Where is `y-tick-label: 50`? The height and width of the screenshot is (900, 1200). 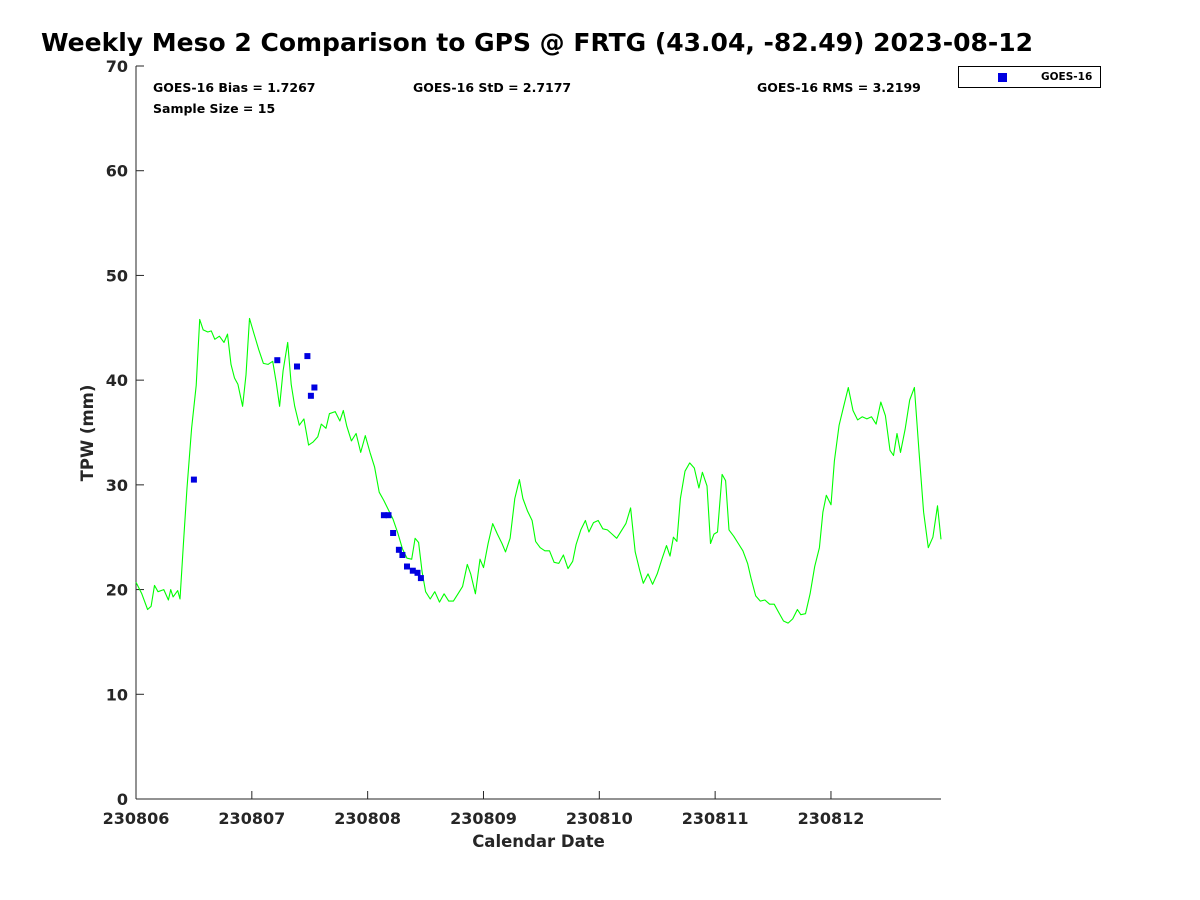
y-tick-label: 50 is located at coordinates (117, 275).